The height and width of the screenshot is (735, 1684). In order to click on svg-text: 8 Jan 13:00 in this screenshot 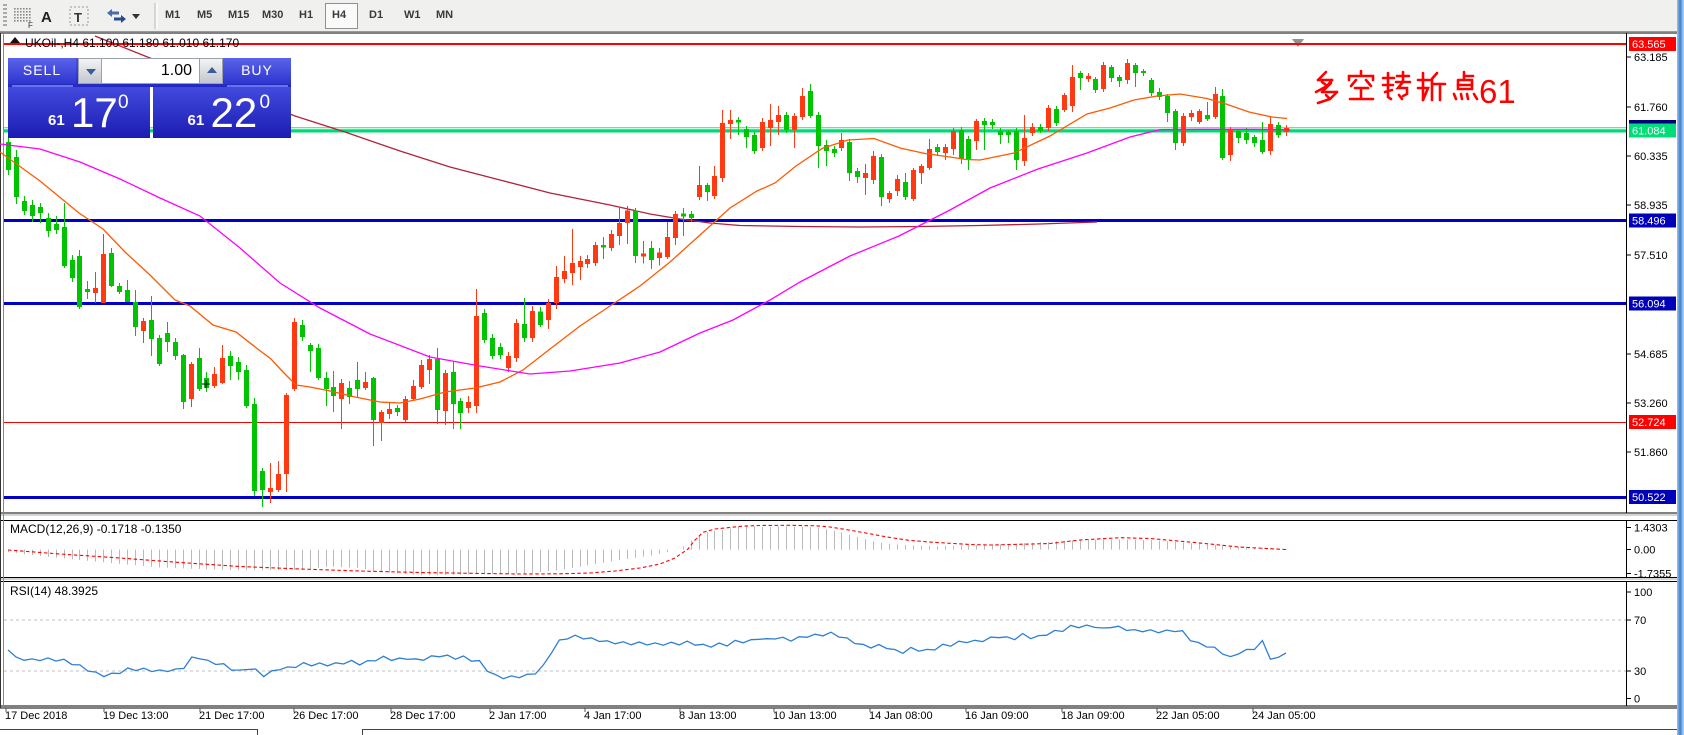, I will do `click(708, 716)`.